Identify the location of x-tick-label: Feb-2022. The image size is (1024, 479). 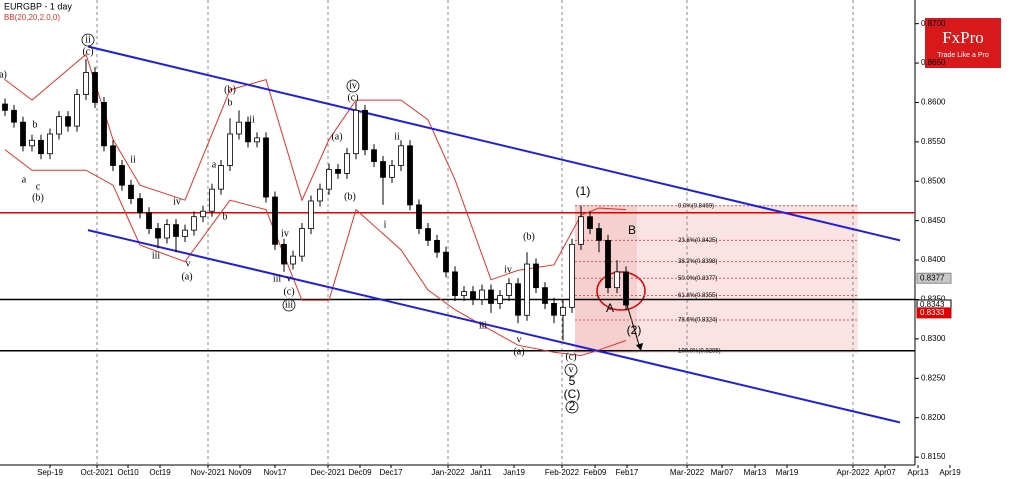
(562, 472).